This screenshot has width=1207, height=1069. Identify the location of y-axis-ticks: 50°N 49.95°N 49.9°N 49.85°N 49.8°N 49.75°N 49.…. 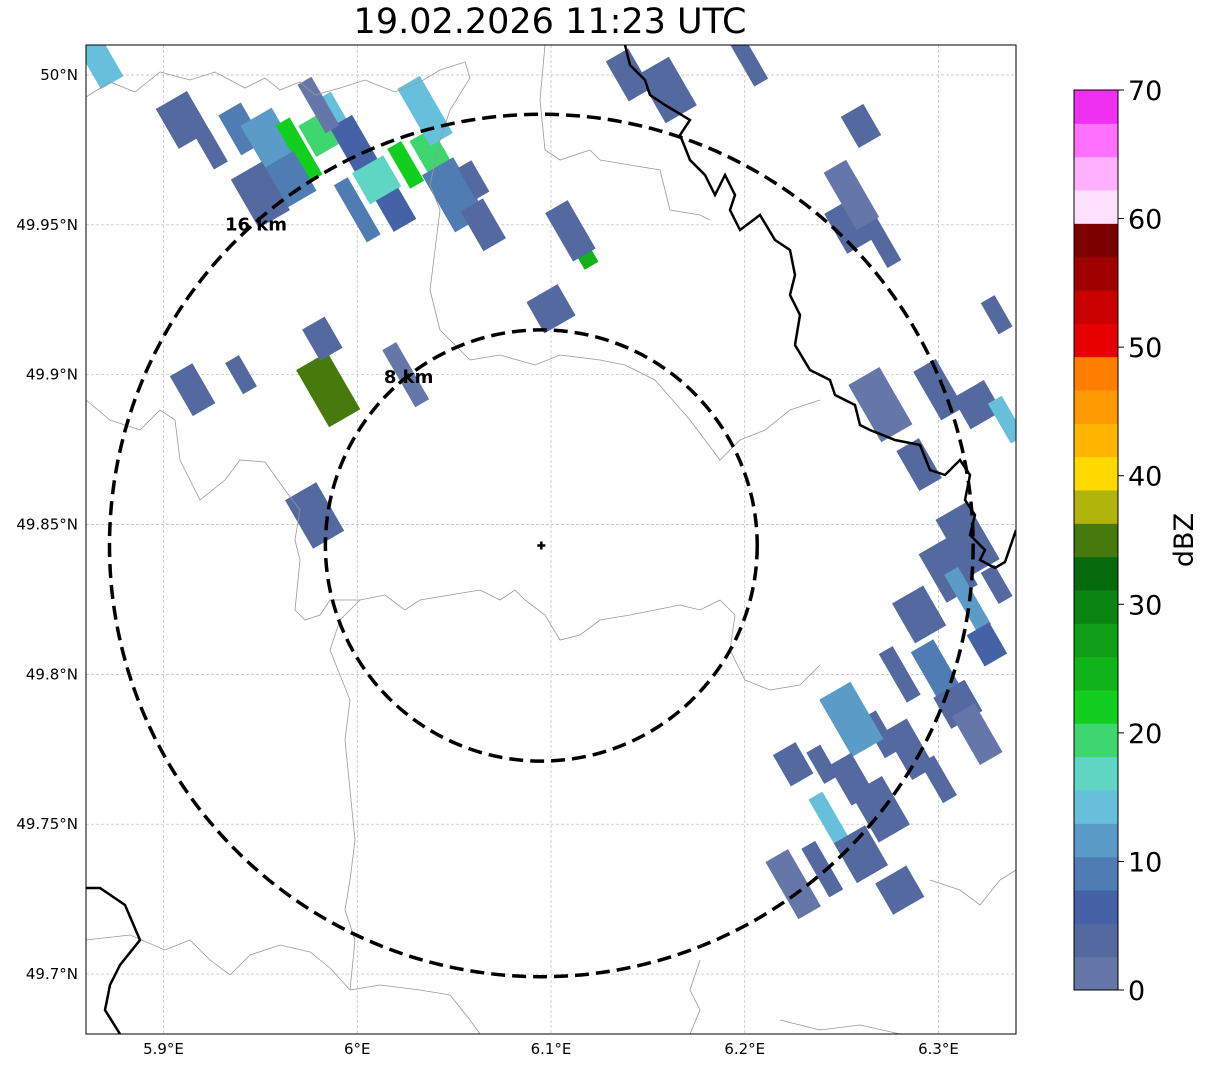
(47, 524).